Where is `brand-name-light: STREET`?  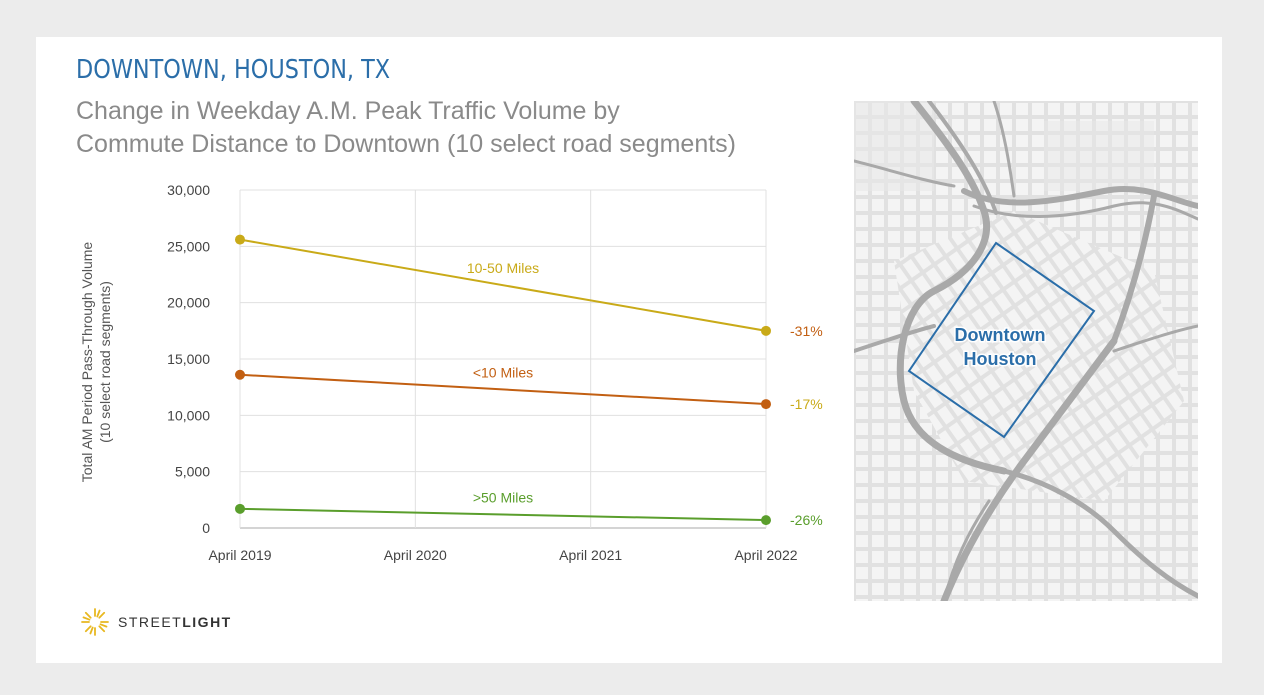 brand-name-light: STREET is located at coordinates (150, 622).